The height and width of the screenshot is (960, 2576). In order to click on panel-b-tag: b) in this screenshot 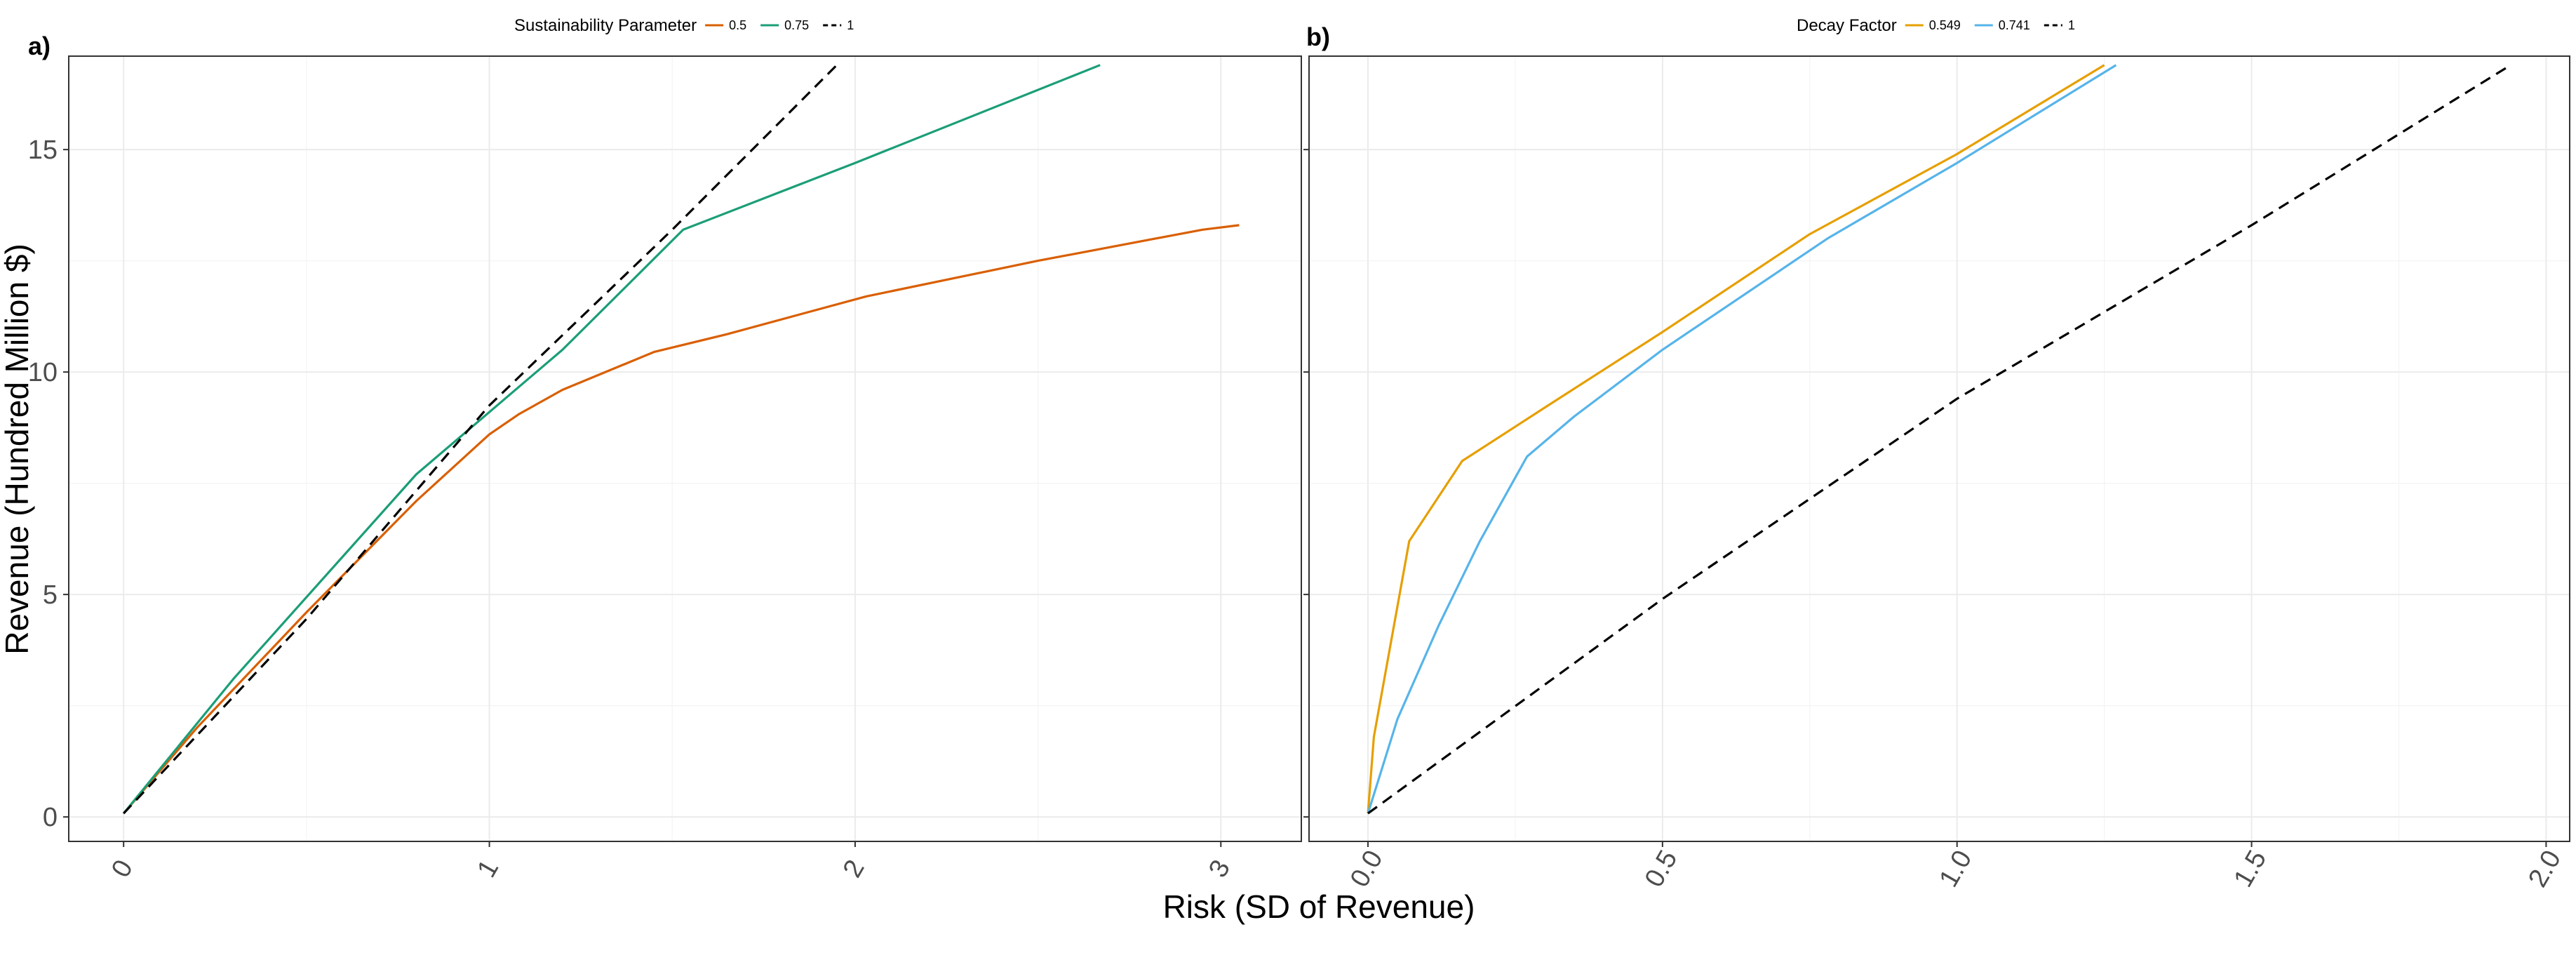, I will do `click(1318, 36)`.